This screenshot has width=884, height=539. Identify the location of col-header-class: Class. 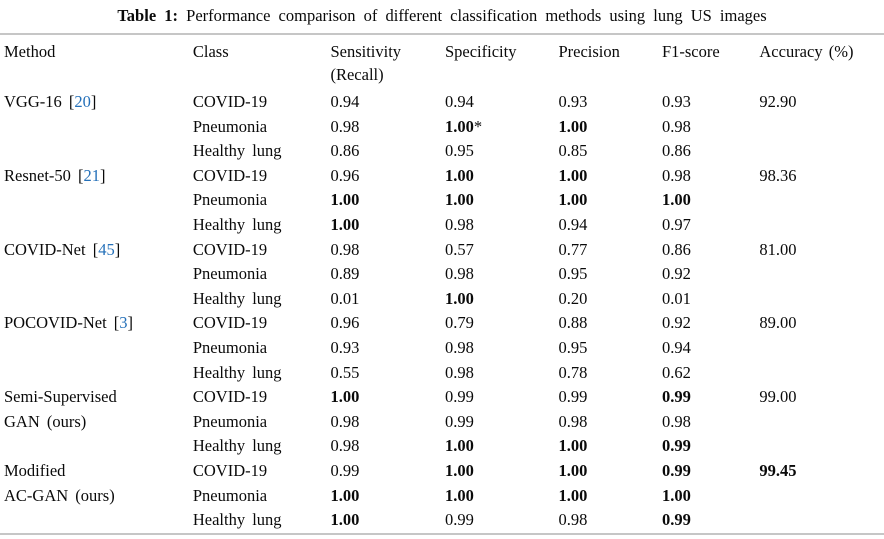
(210, 51).